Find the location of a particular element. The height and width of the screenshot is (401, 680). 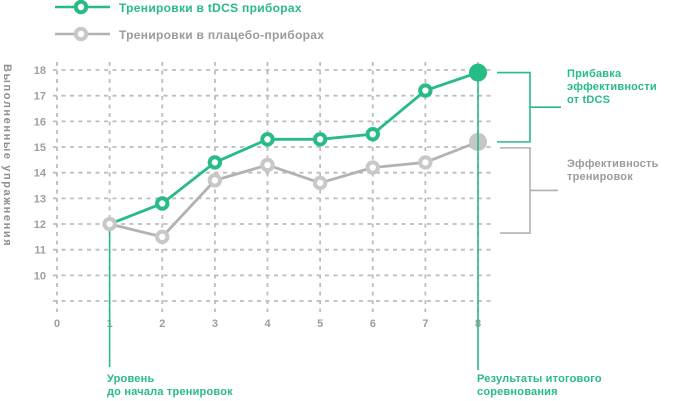

annotation-line: от tDCS is located at coordinates (589, 100).